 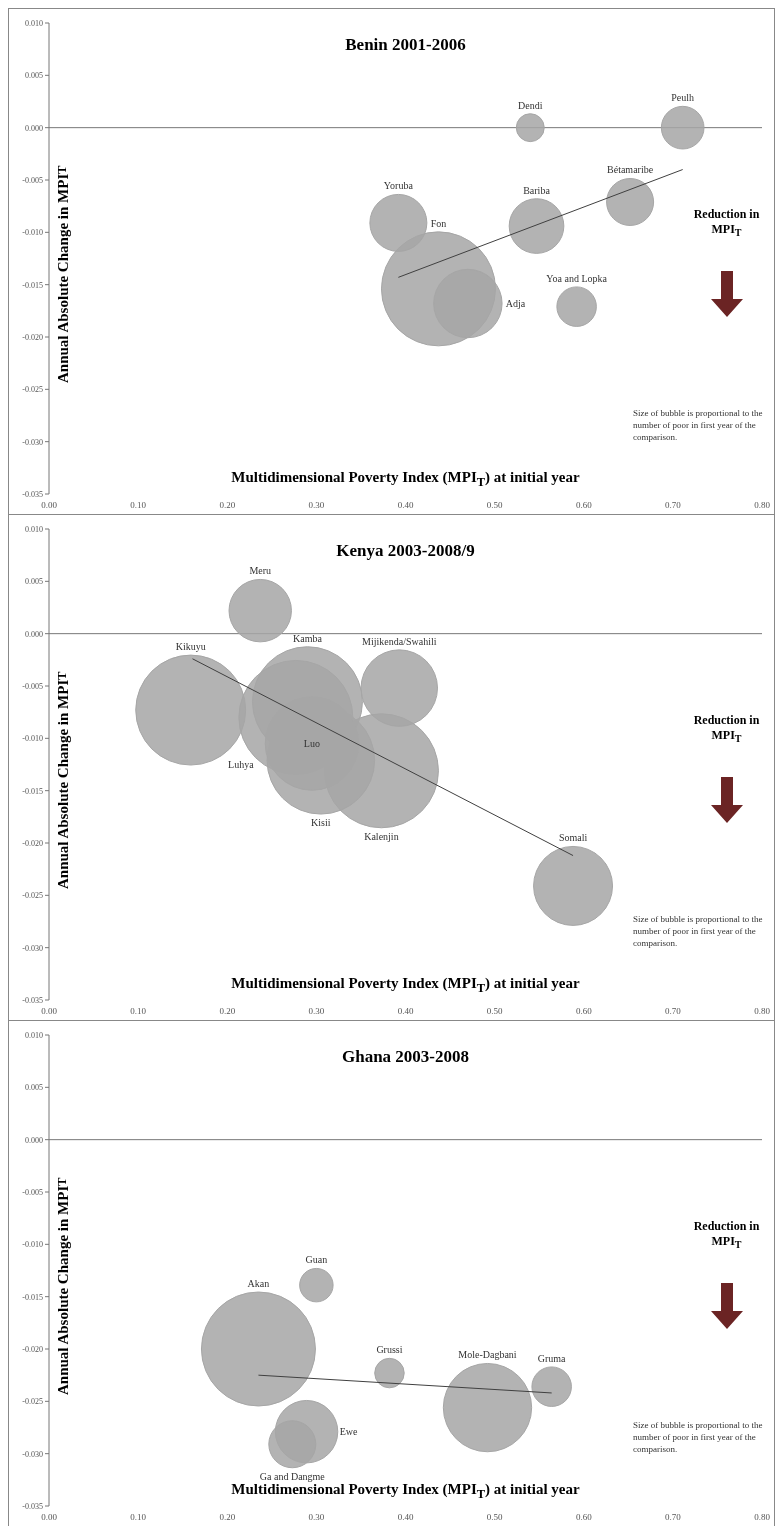 What do you see at coordinates (321, 823) in the screenshot?
I see `series-label: Kisii` at bounding box center [321, 823].